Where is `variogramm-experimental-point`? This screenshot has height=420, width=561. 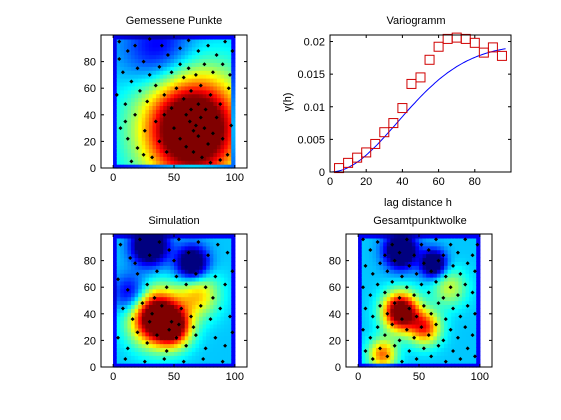 variogramm-experimental-point is located at coordinates (384, 132).